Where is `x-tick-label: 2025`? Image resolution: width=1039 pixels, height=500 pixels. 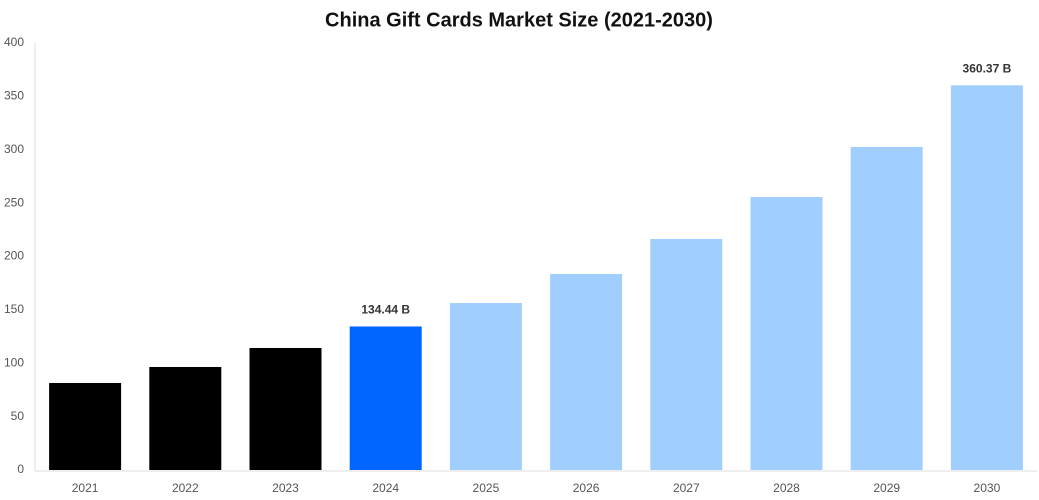
x-tick-label: 2025 is located at coordinates (486, 488).